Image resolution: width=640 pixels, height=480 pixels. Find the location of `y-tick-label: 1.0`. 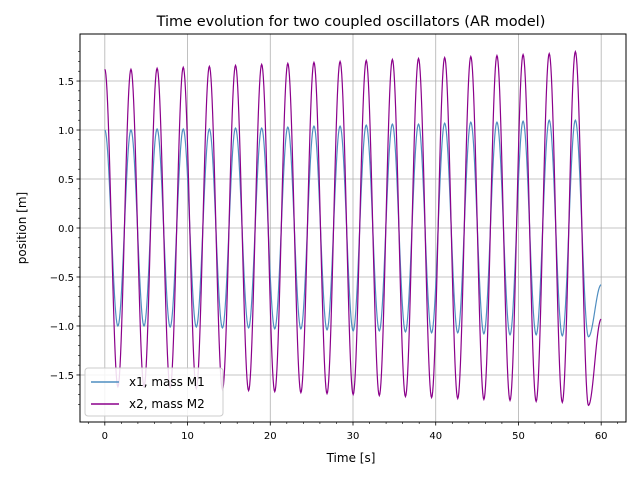

y-tick-label: 1.0 is located at coordinates (66, 131).